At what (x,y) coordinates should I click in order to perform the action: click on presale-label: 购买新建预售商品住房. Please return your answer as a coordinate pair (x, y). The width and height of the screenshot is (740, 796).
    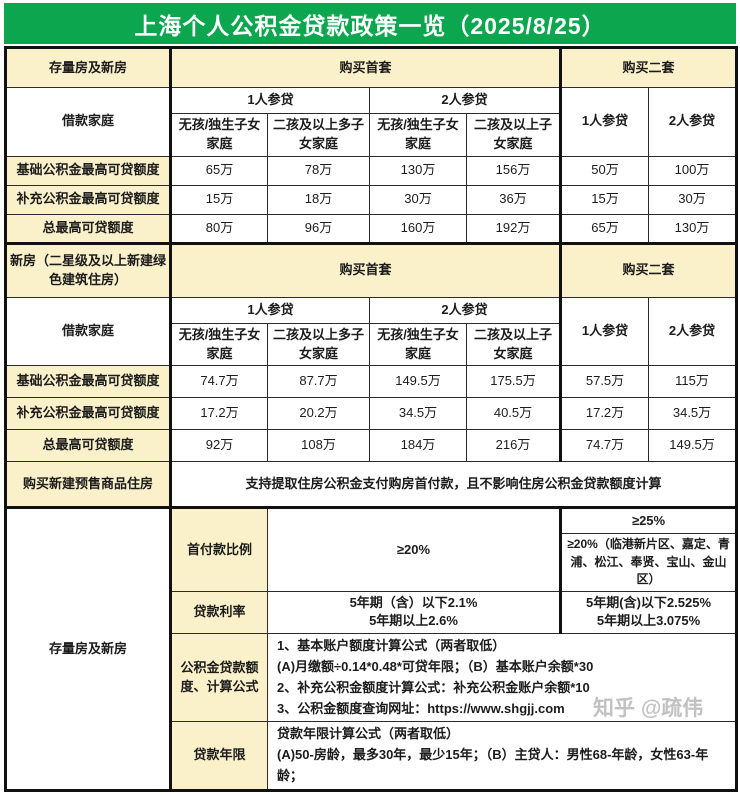
    Looking at the image, I should click on (88, 485).